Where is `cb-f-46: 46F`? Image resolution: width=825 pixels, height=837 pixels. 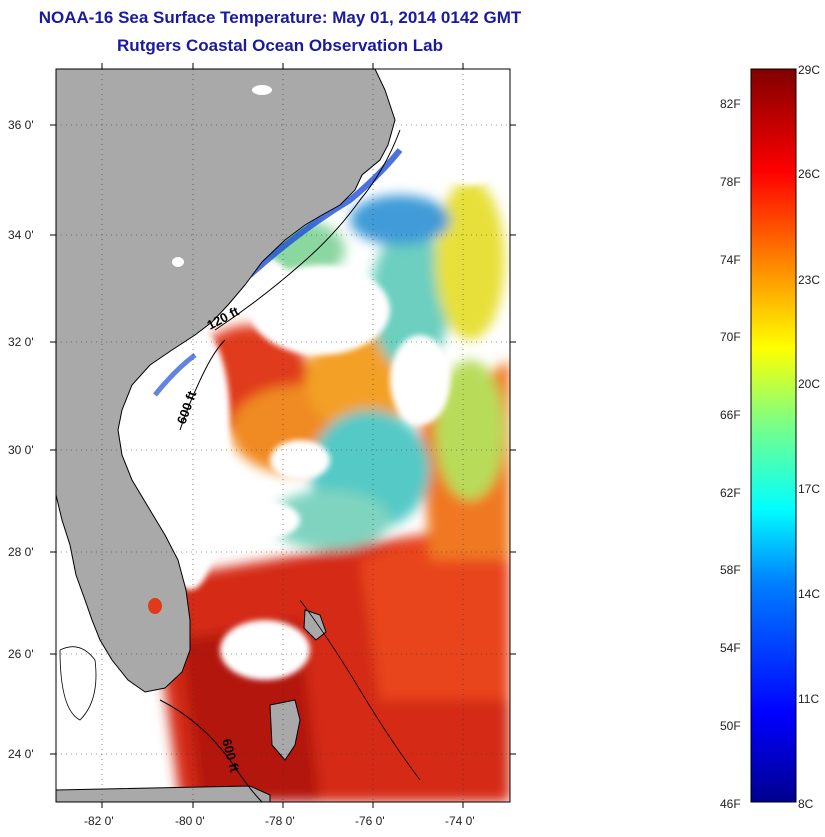 cb-f-46: 46F is located at coordinates (730, 804).